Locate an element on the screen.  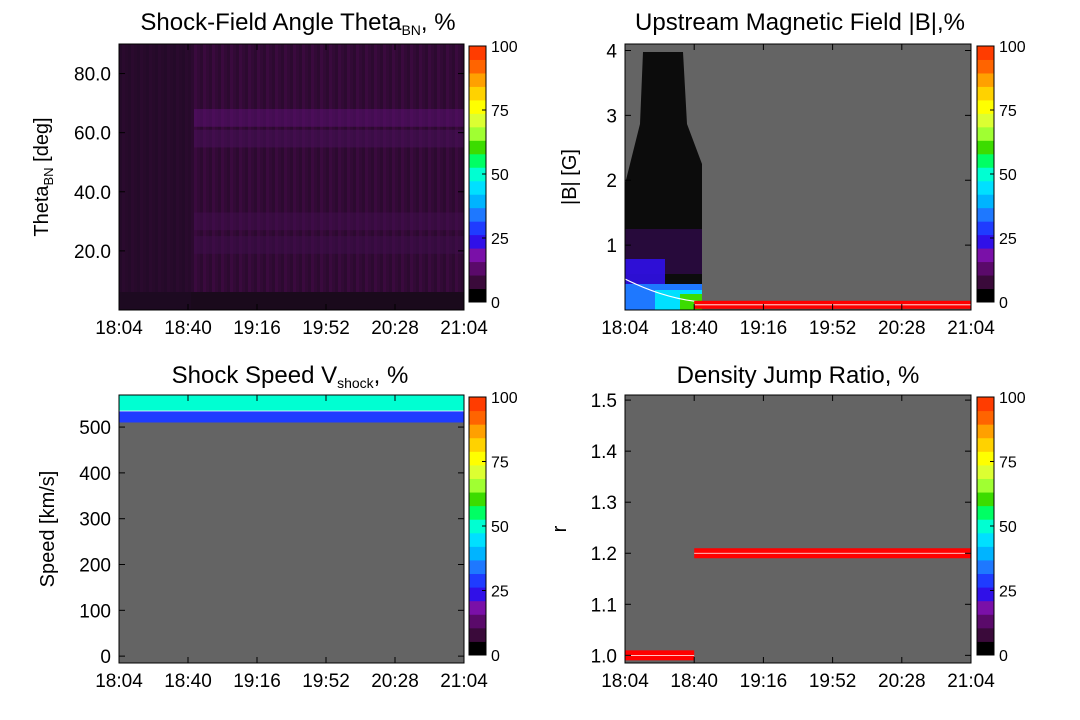
y-tick-label: 0 is located at coordinates (105, 657).